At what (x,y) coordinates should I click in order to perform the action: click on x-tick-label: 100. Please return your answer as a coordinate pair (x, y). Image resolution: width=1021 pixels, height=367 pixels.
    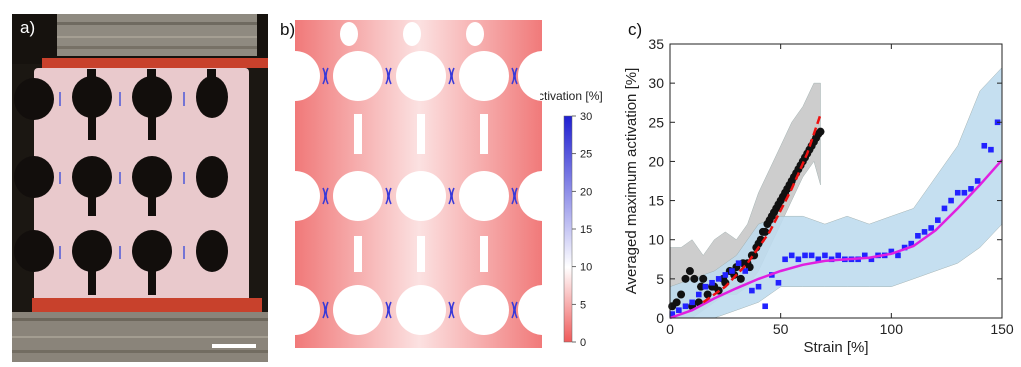
    Looking at the image, I should click on (892, 329).